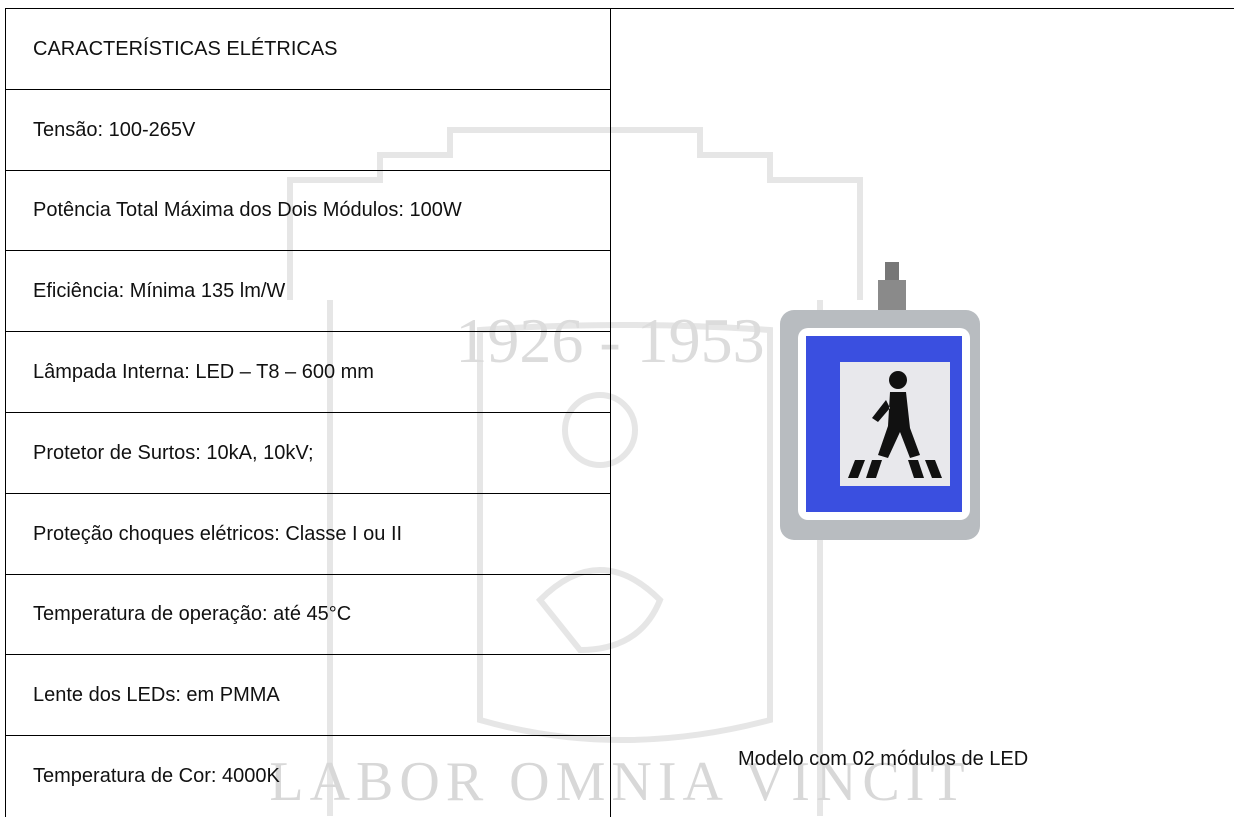 Image resolution: width=1234 pixels, height=817 pixels. Describe the element at coordinates (308, 49) in the screenshot. I see `table-header: CARACTERÍSTICAS ELÉTRICAS` at that location.